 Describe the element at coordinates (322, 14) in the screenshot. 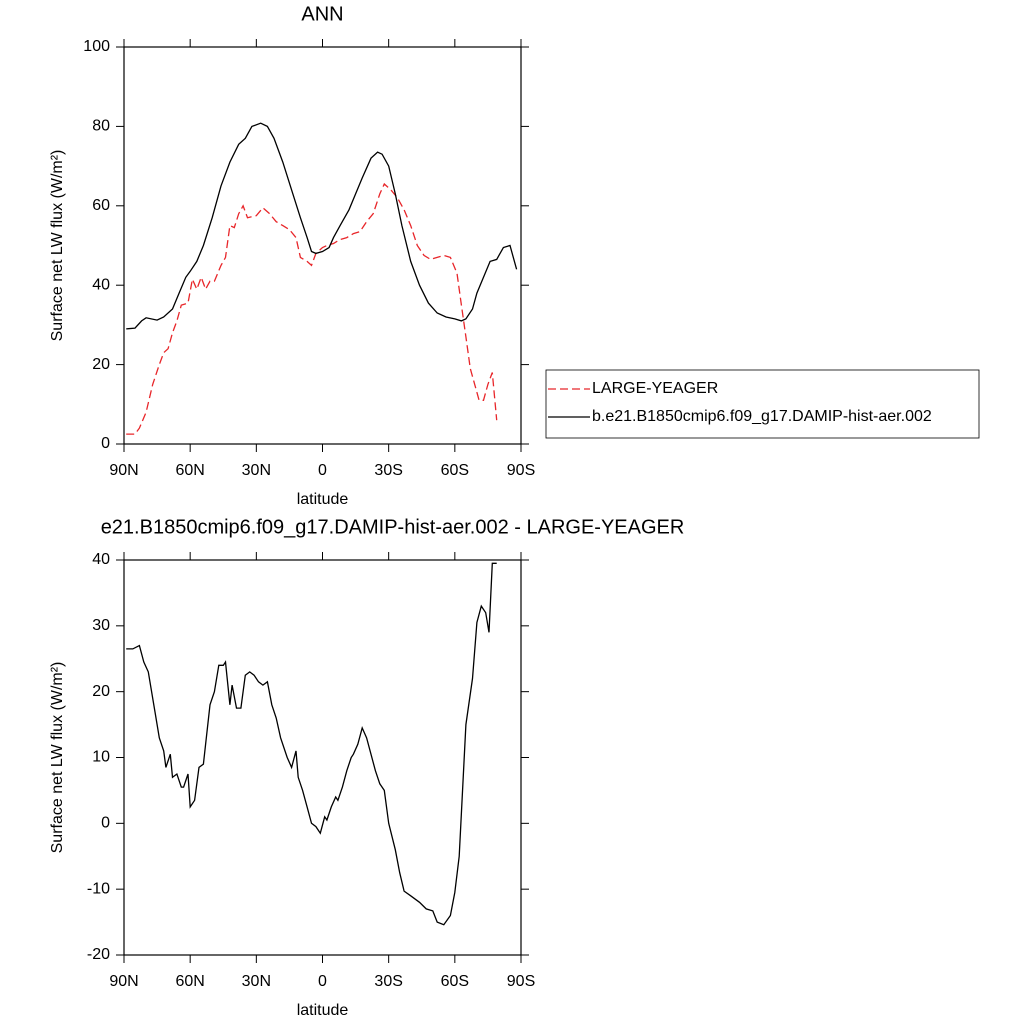

I see `chart-title: ANN` at that location.